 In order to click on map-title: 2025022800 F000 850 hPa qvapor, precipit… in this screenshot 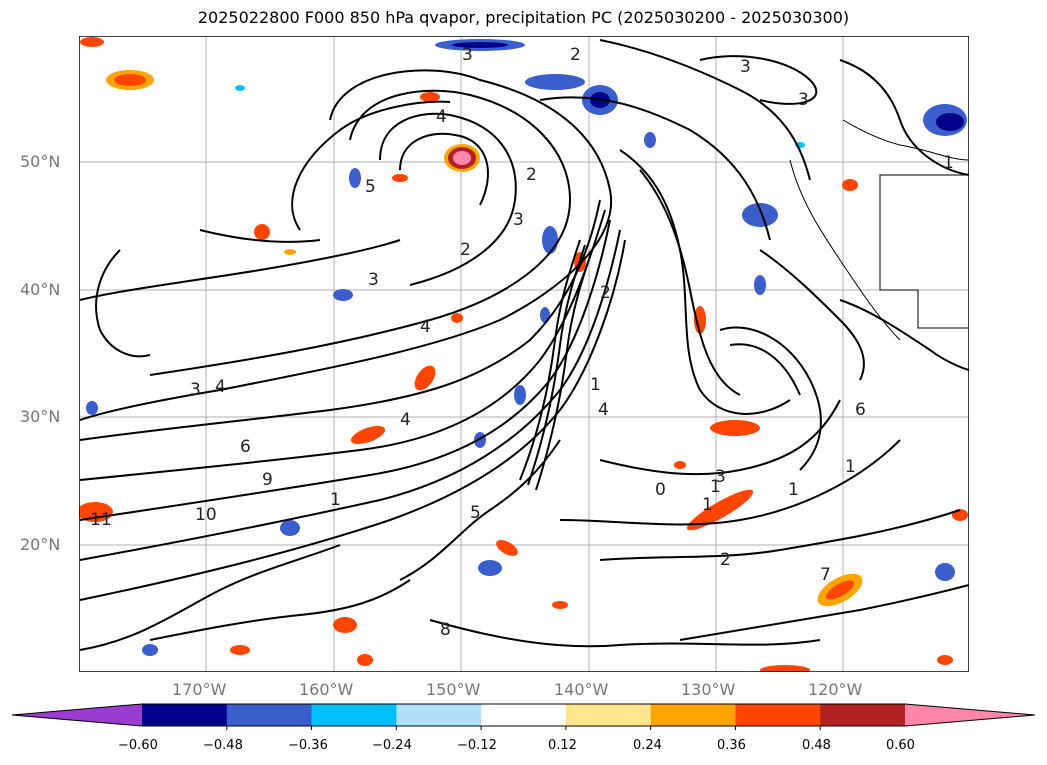, I will do `click(523, 17)`.